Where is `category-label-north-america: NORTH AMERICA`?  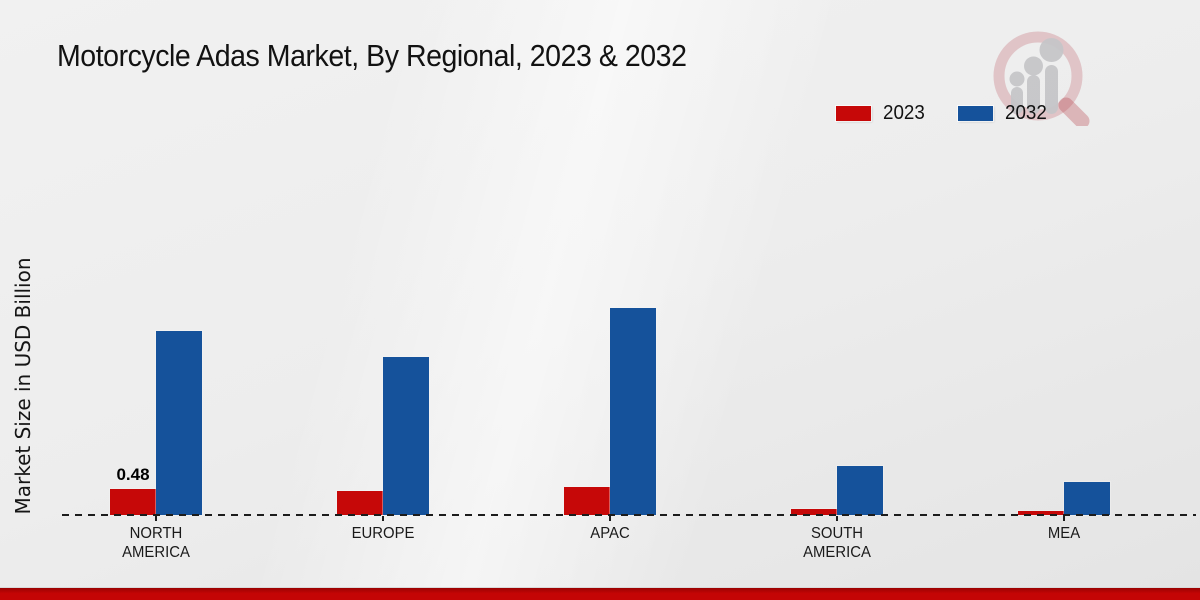
category-label-north-america: NORTH AMERICA is located at coordinates (156, 543).